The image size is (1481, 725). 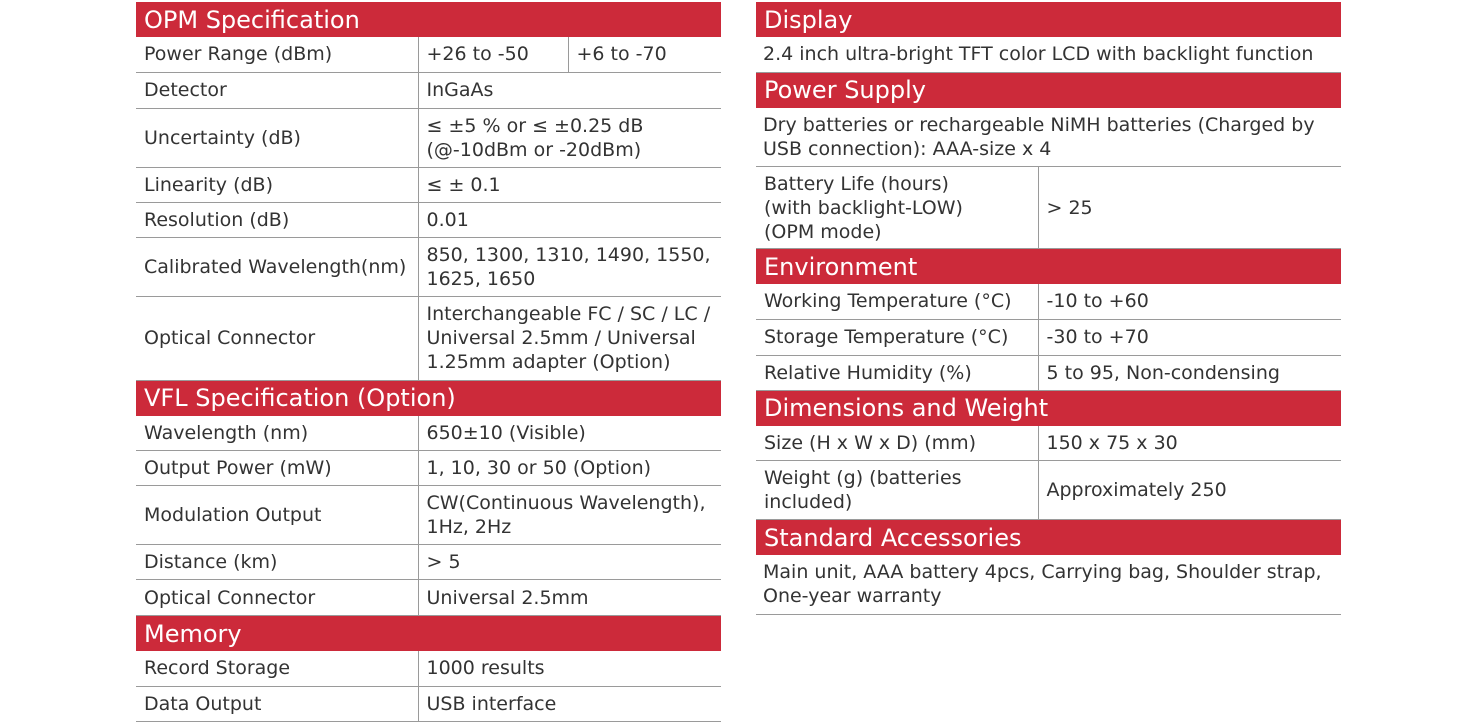 What do you see at coordinates (1189, 207) in the screenshot?
I see `spec-value: > 25` at bounding box center [1189, 207].